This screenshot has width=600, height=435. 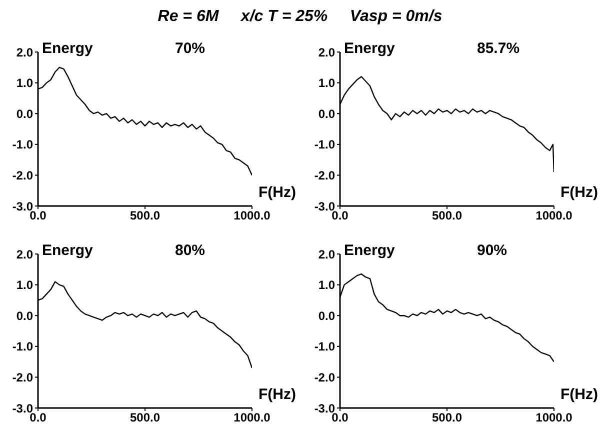 I want to click on annotation: 70%, so click(x=190, y=48).